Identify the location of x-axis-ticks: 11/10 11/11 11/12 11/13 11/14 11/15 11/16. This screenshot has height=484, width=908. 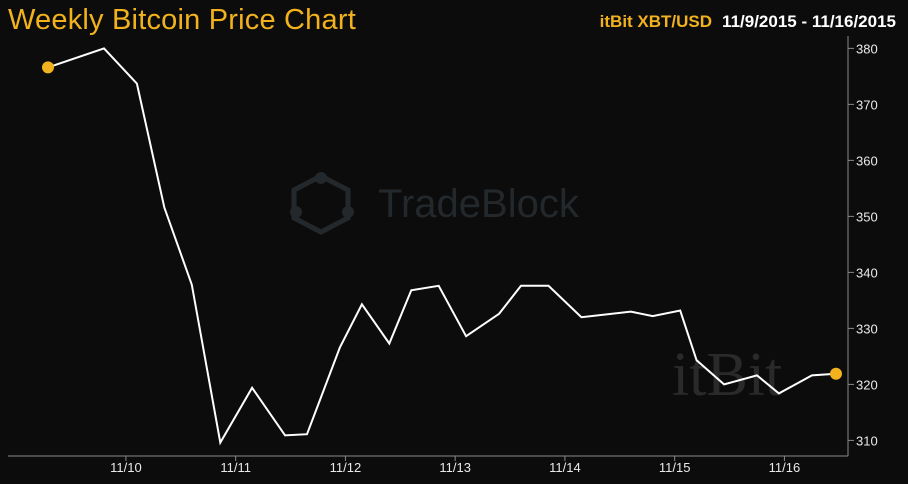
(455, 465).